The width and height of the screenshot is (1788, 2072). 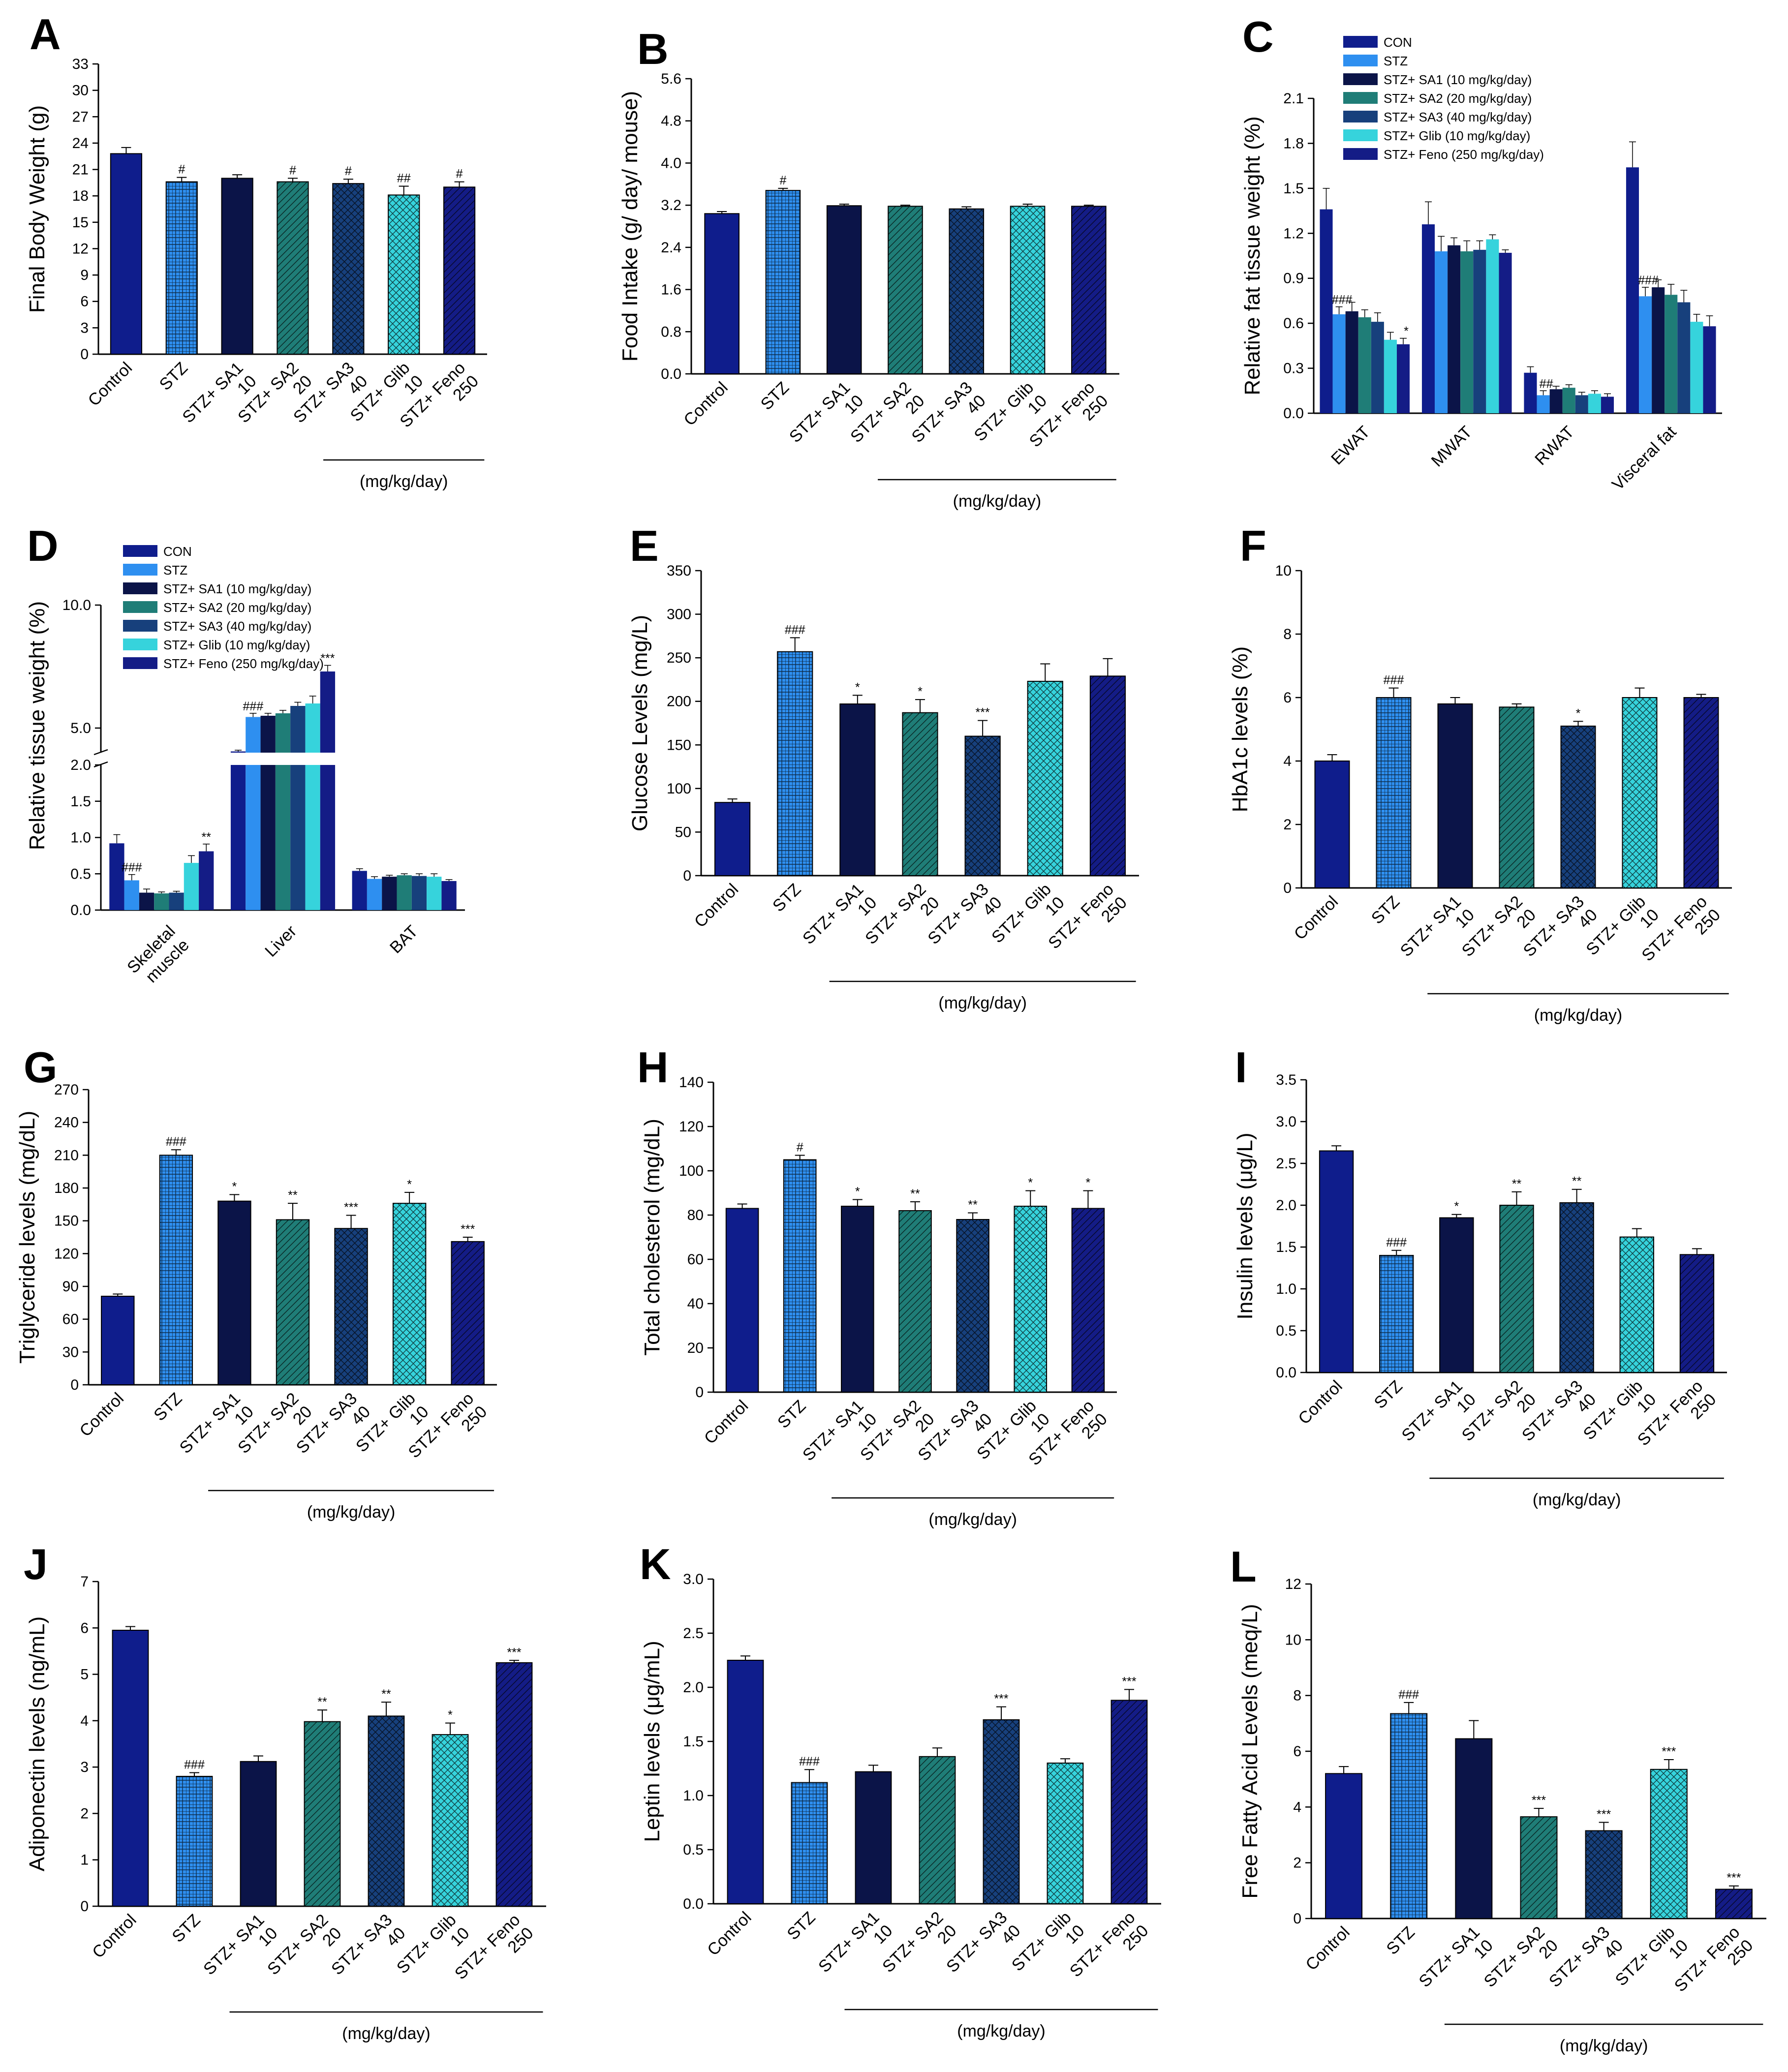 What do you see at coordinates (1293, 1640) in the screenshot?
I see `y-tick-label: 10` at bounding box center [1293, 1640].